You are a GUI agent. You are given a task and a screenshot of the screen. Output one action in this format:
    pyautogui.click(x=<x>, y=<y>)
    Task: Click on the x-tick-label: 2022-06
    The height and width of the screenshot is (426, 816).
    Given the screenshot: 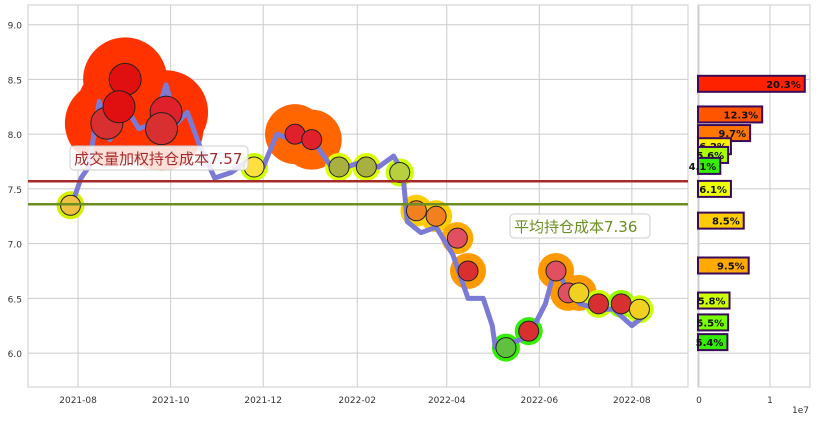 What is the action you would take?
    pyautogui.click(x=540, y=401)
    